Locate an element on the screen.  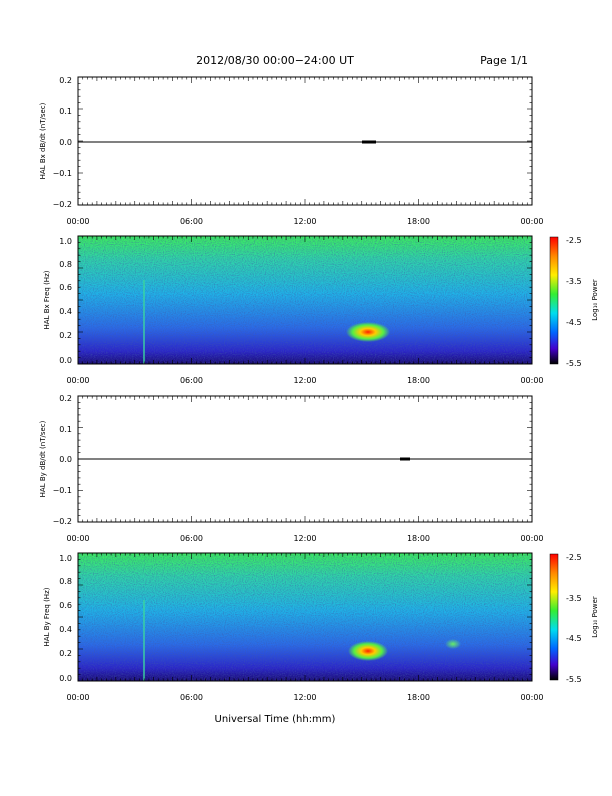
by-spectrogram-noise is located at coordinates (305, 617).